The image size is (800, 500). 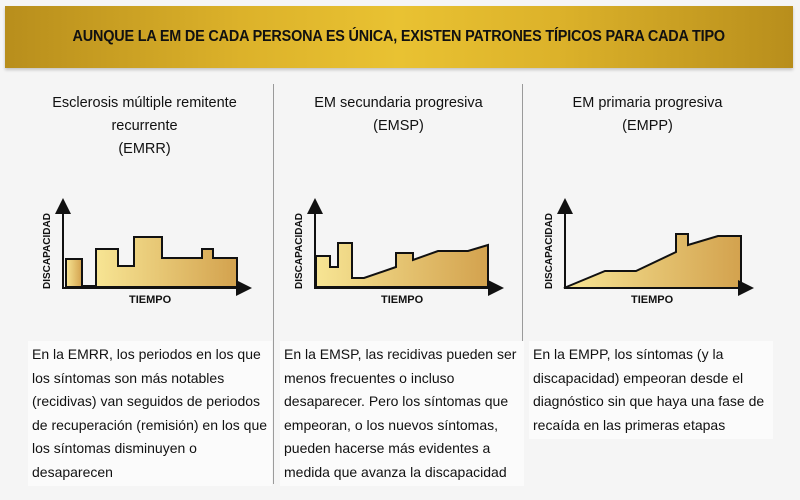 What do you see at coordinates (647, 115) in the screenshot?
I see `column-title: EM primaria progresiva (EMPP)` at bounding box center [647, 115].